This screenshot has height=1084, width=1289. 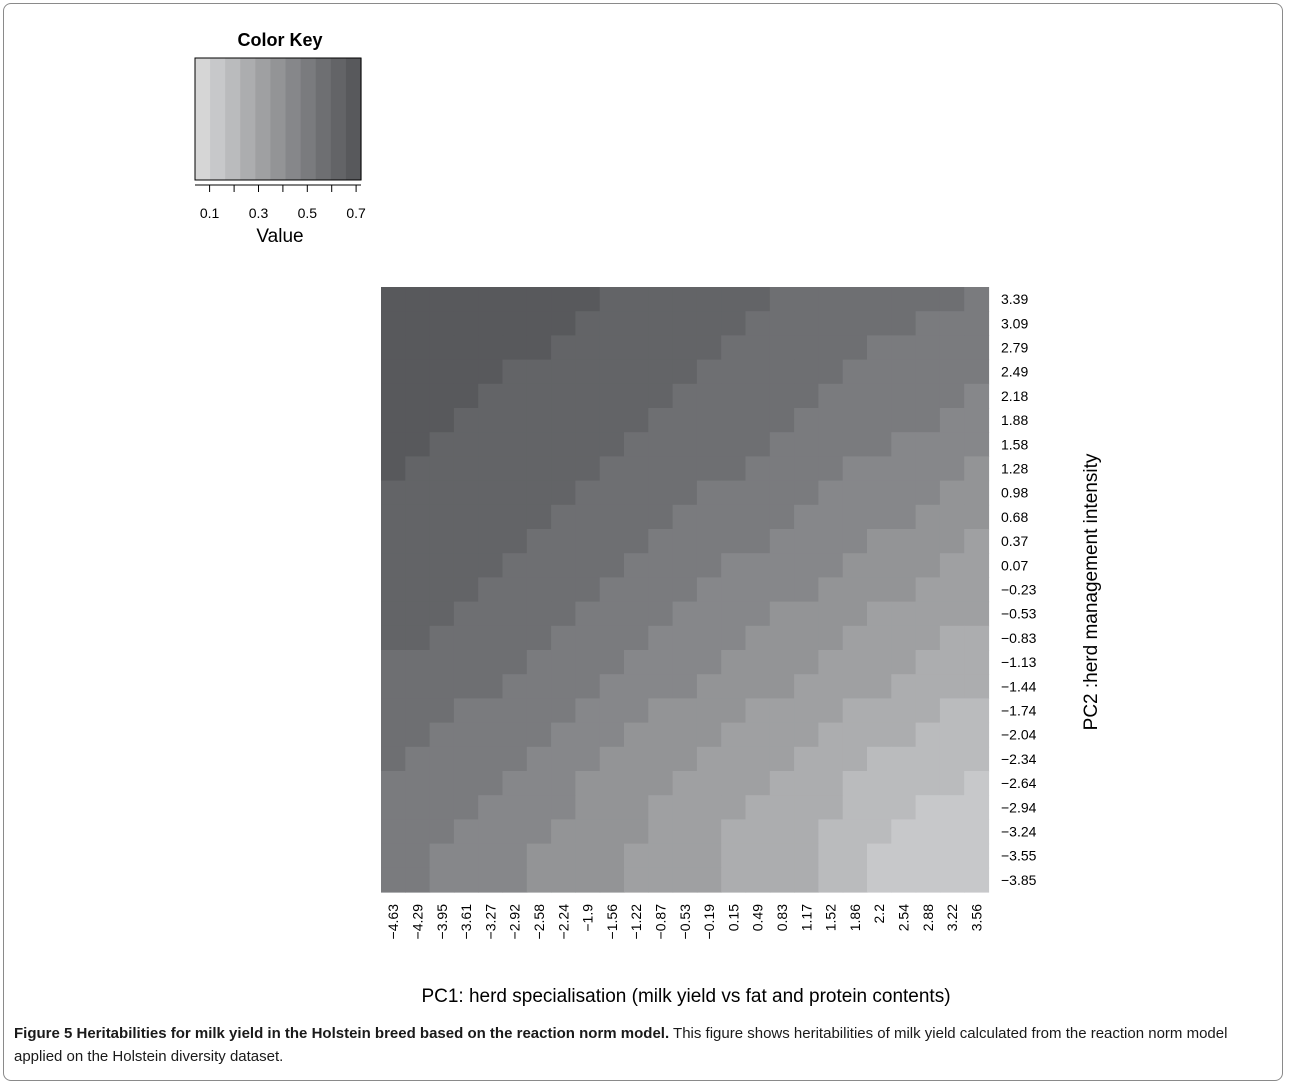 I want to click on x-tick-label: −3.27, so click(x=490, y=922).